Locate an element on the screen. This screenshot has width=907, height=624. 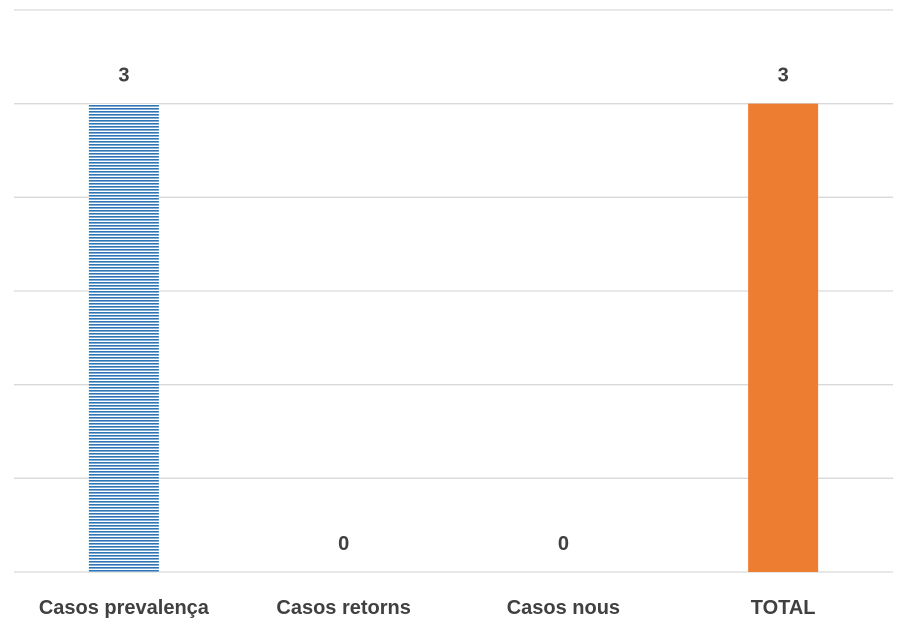
x-tick-label: Casos nous is located at coordinates (563, 608).